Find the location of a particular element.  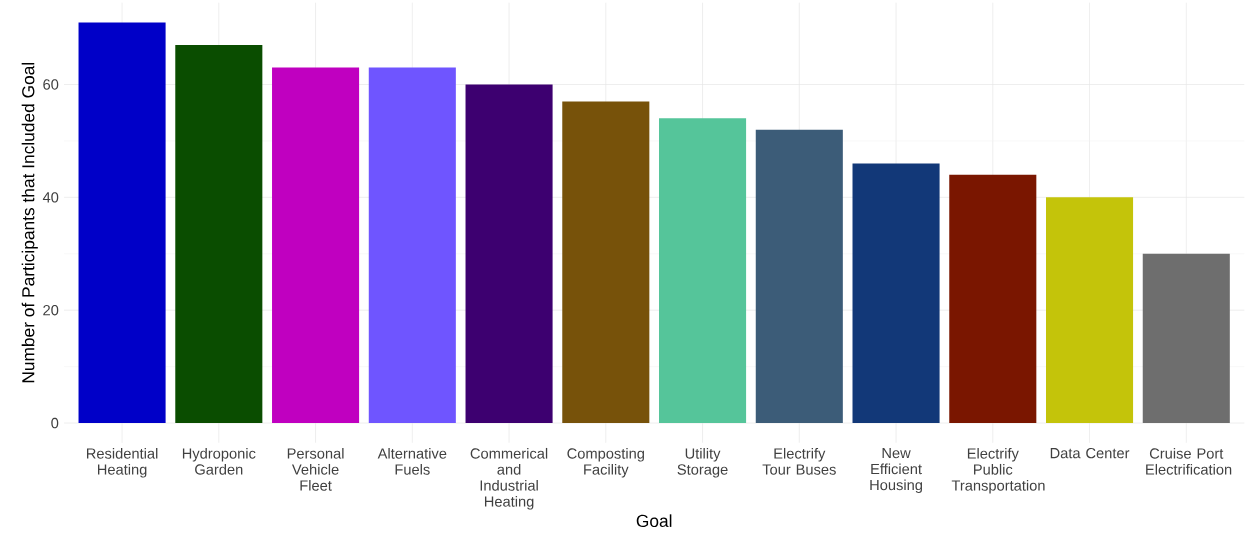

x-tick-label: Composting Facility is located at coordinates (605, 462).